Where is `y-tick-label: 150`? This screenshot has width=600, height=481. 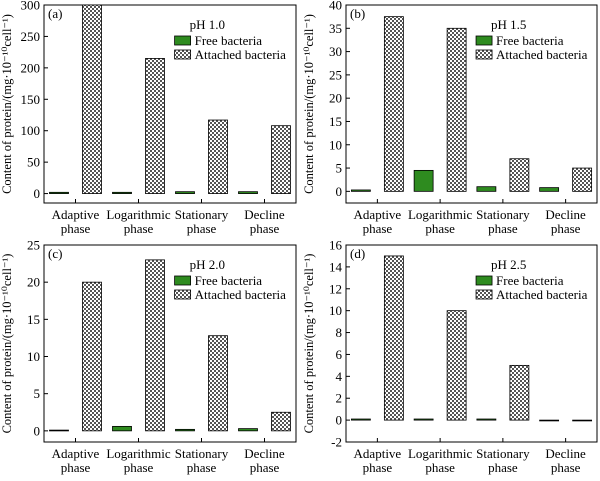
y-tick-label: 150 is located at coordinates (31, 99).